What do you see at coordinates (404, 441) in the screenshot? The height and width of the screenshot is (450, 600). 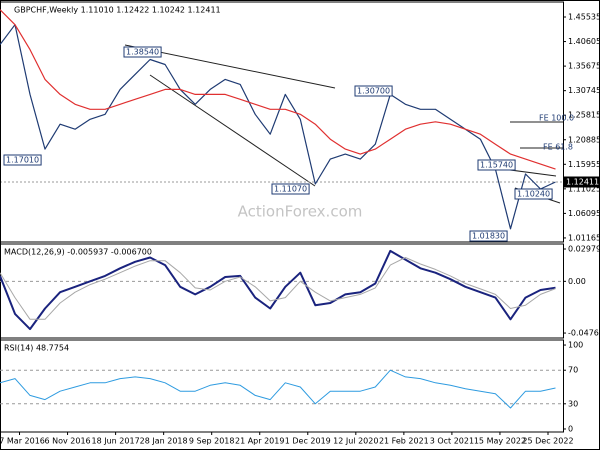 I see `x-tick-label: 21 Feb 2021` at bounding box center [404, 441].